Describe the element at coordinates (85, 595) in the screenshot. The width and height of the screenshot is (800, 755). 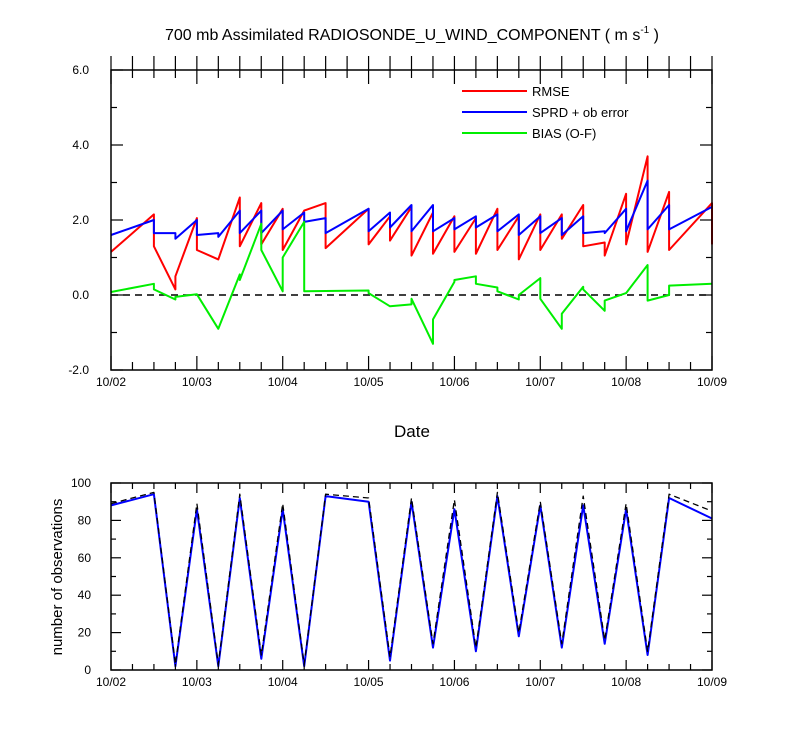
I see `bottom-y-tick-label: 40` at that location.